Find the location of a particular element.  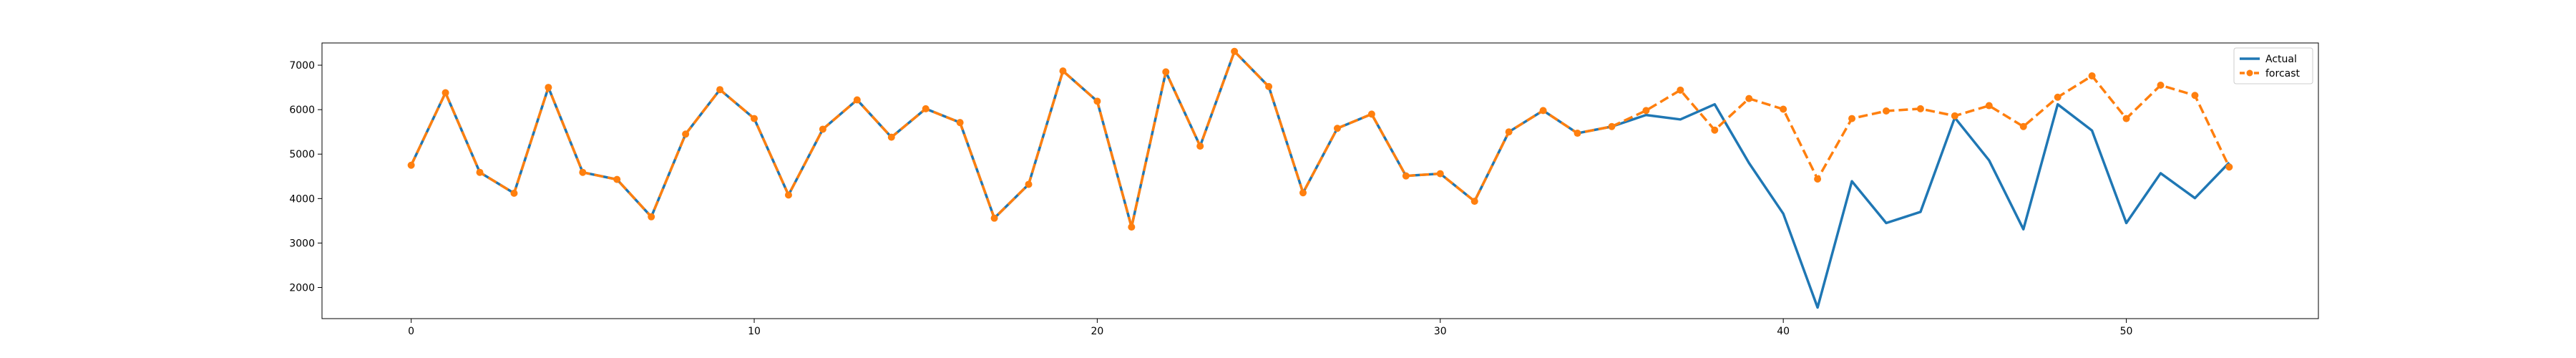

y-tick-label: 6000 is located at coordinates (302, 110).